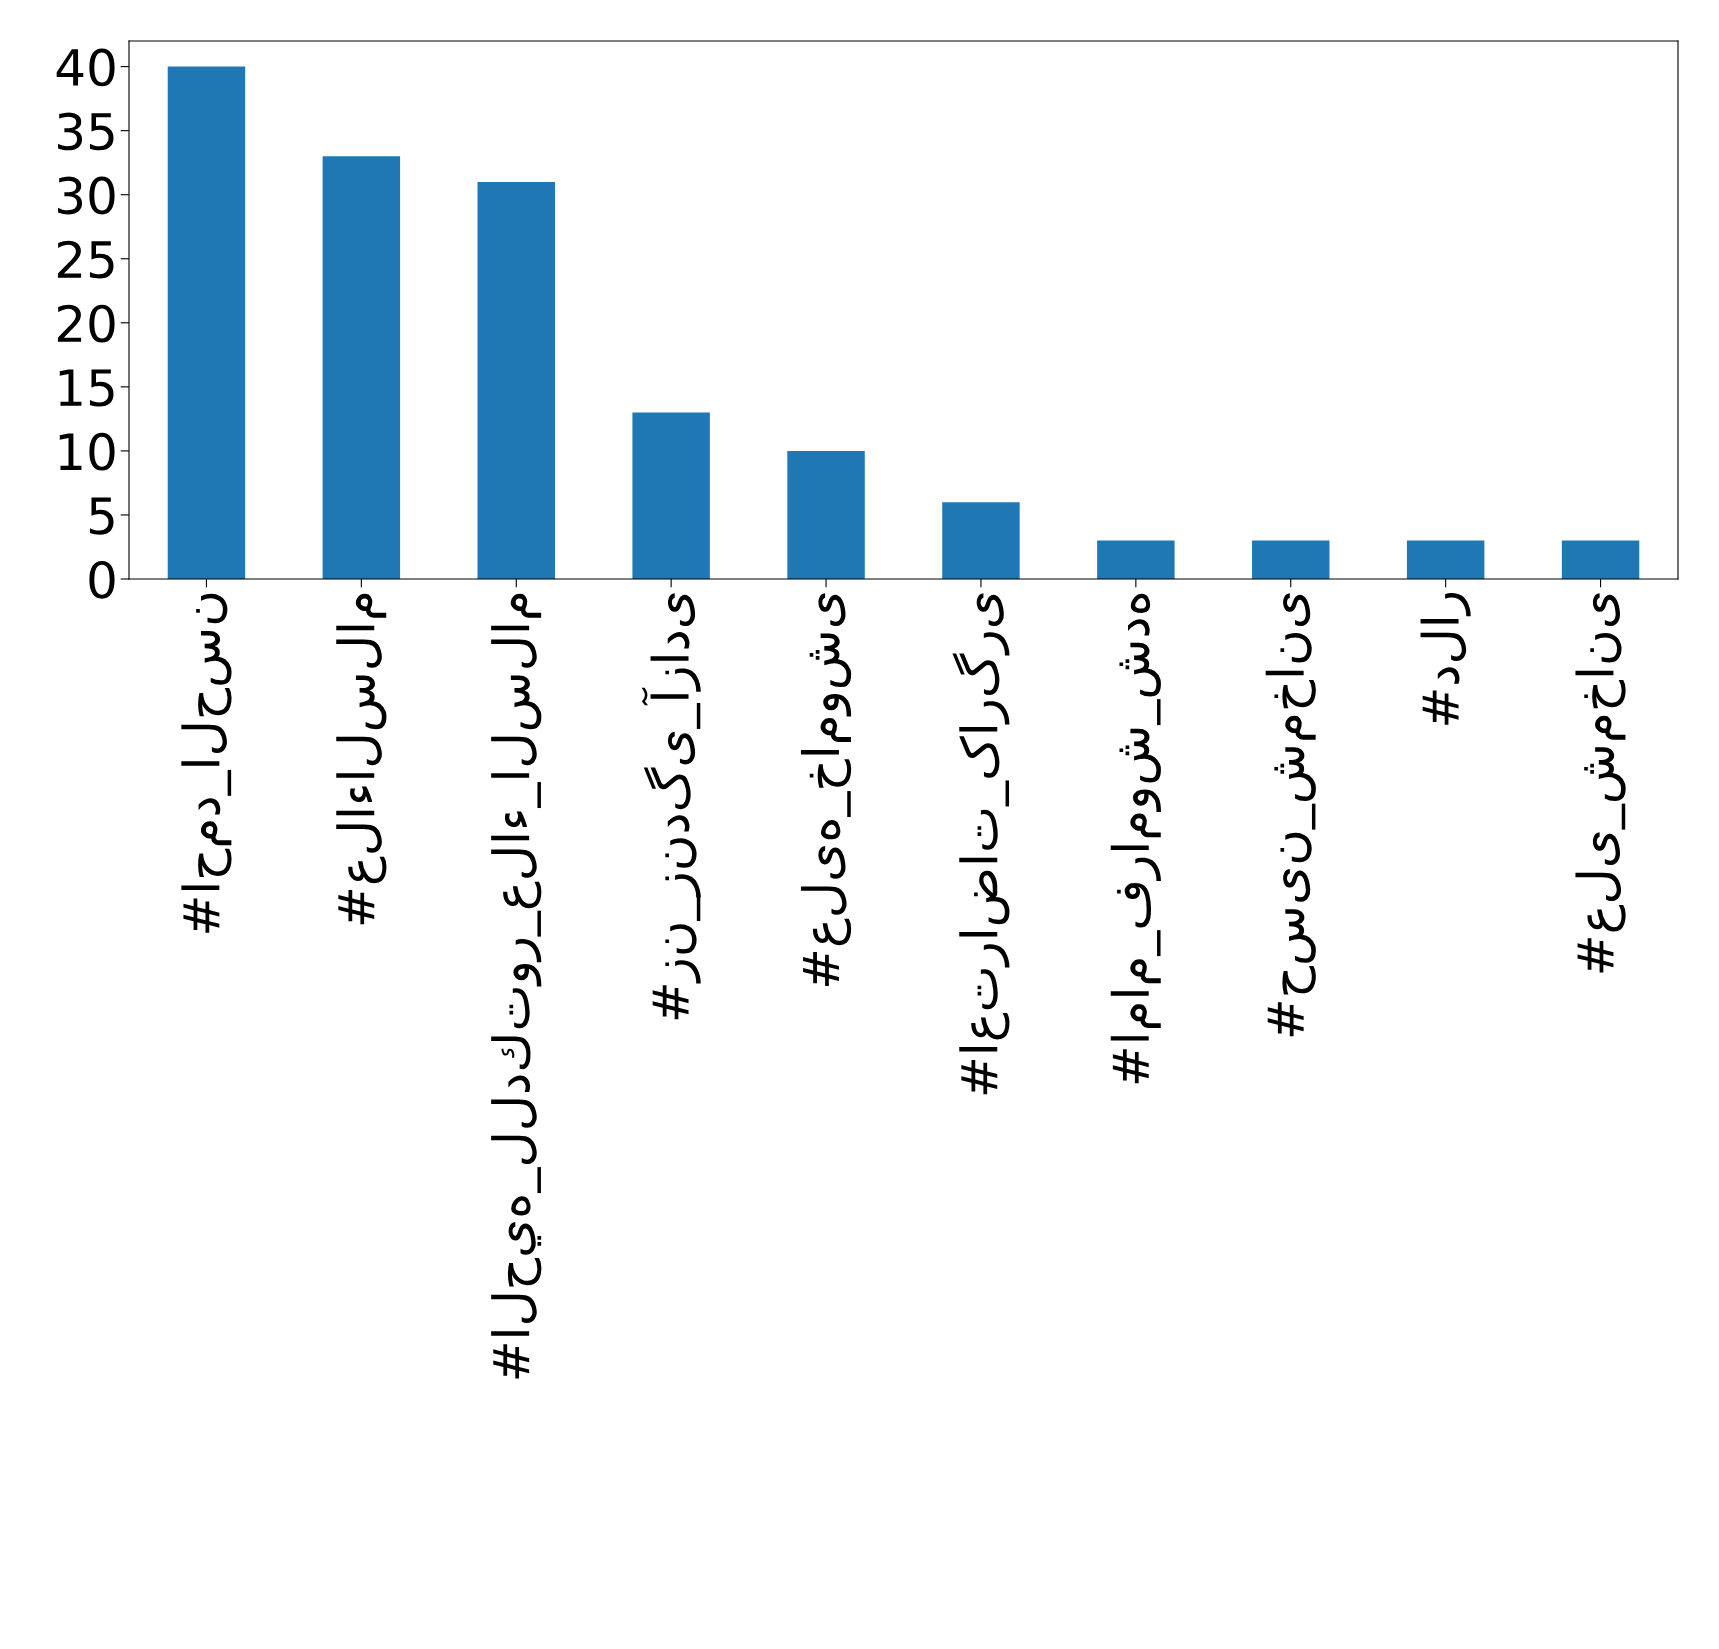 The height and width of the screenshot is (1649, 1719). What do you see at coordinates (1445, 659) in the screenshot?
I see `x-tick-label: #دلار` at bounding box center [1445, 659].